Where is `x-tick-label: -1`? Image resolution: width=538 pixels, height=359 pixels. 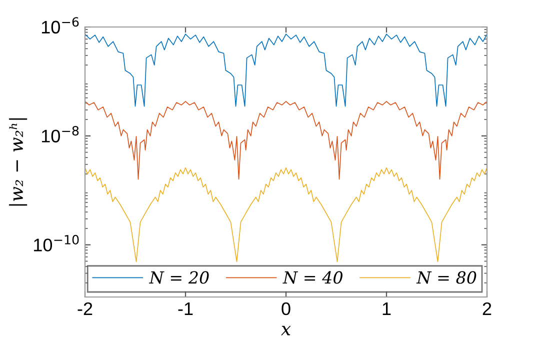 x-tick-label: -1 is located at coordinates (185, 308).